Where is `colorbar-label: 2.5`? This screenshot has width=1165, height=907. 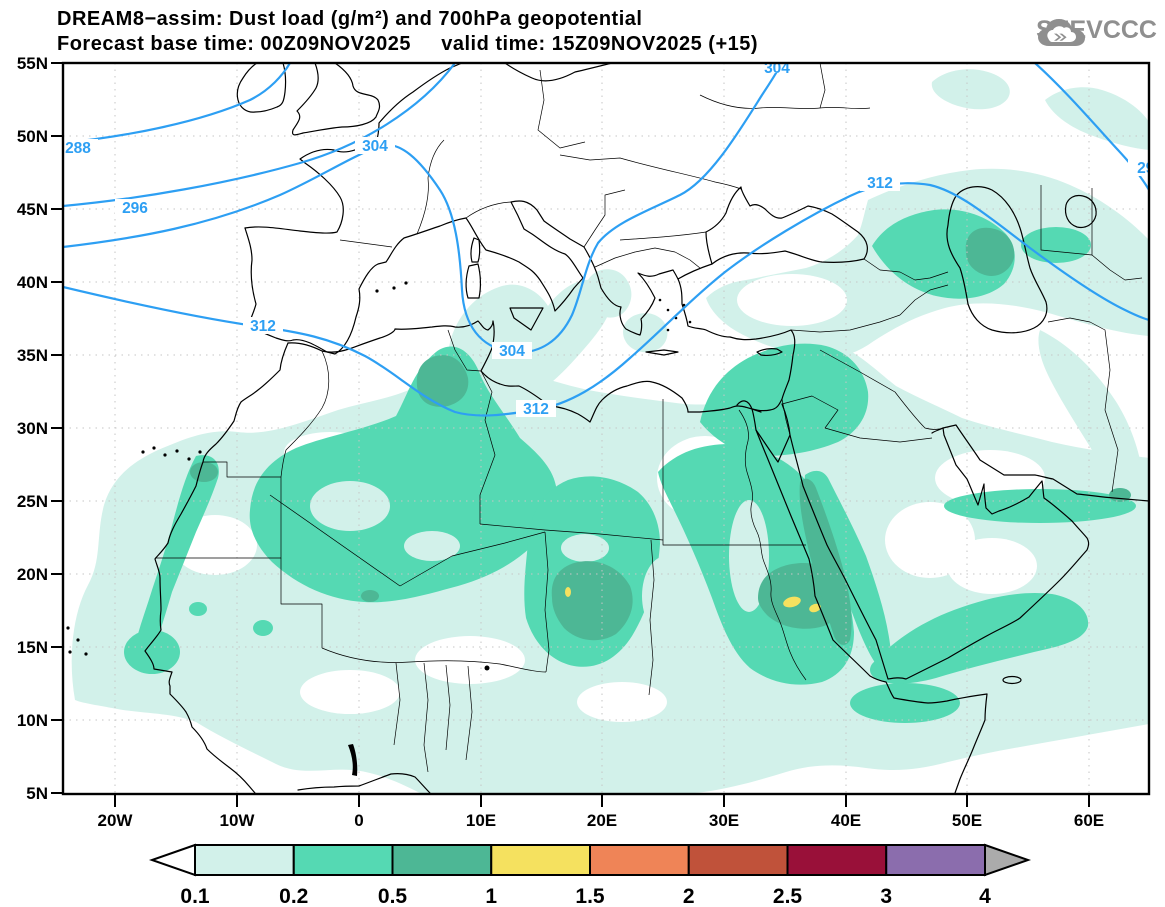 colorbar-label: 2.5 is located at coordinates (788, 896).